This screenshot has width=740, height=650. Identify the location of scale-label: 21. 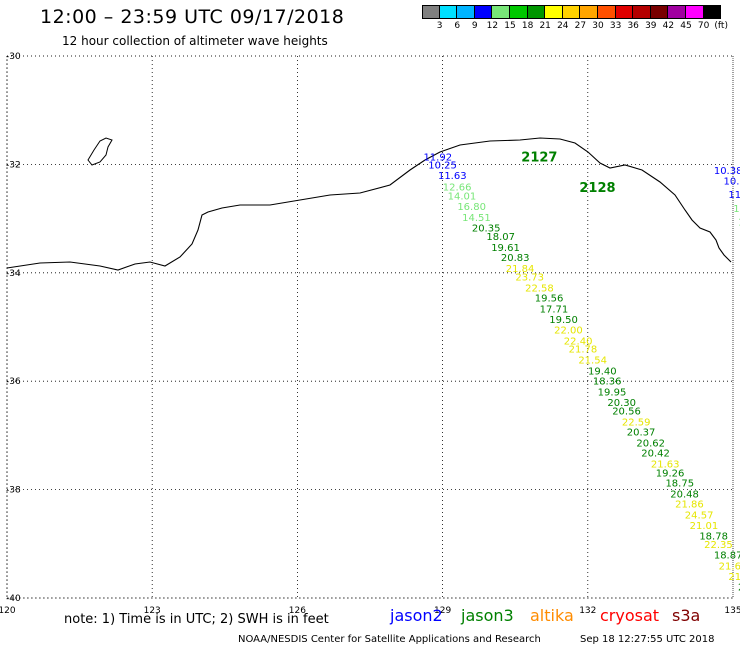
(545, 26).